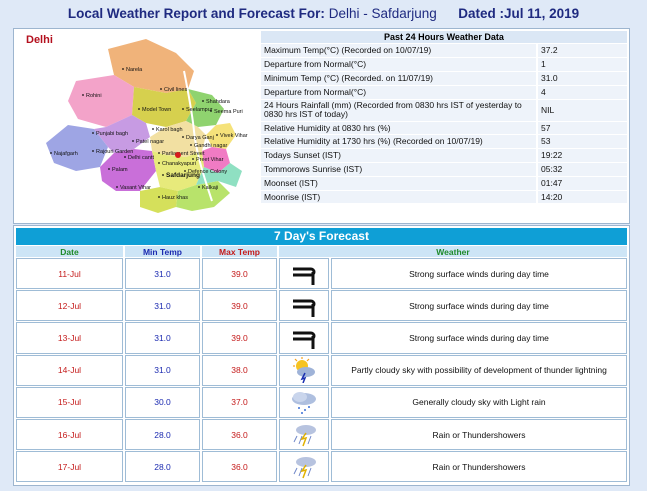 This screenshot has height=491, width=647. Describe the element at coordinates (399, 156) in the screenshot. I see `past-24h-label: Todays Sunset (IST)` at that location.